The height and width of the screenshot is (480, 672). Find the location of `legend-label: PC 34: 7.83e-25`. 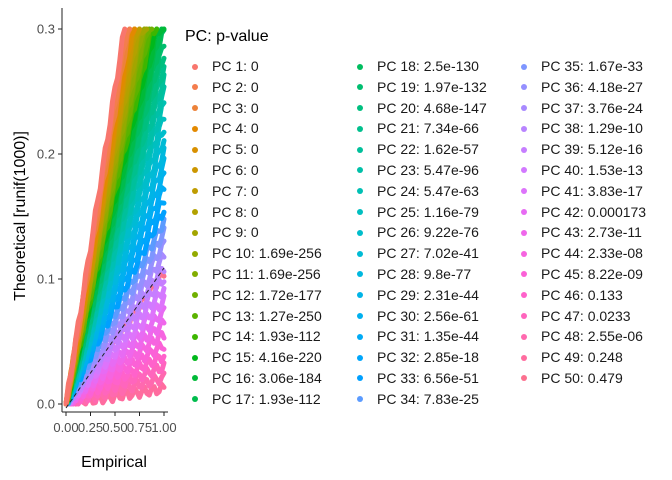

legend-label: PC 34: 7.83e-25 is located at coordinates (428, 398).